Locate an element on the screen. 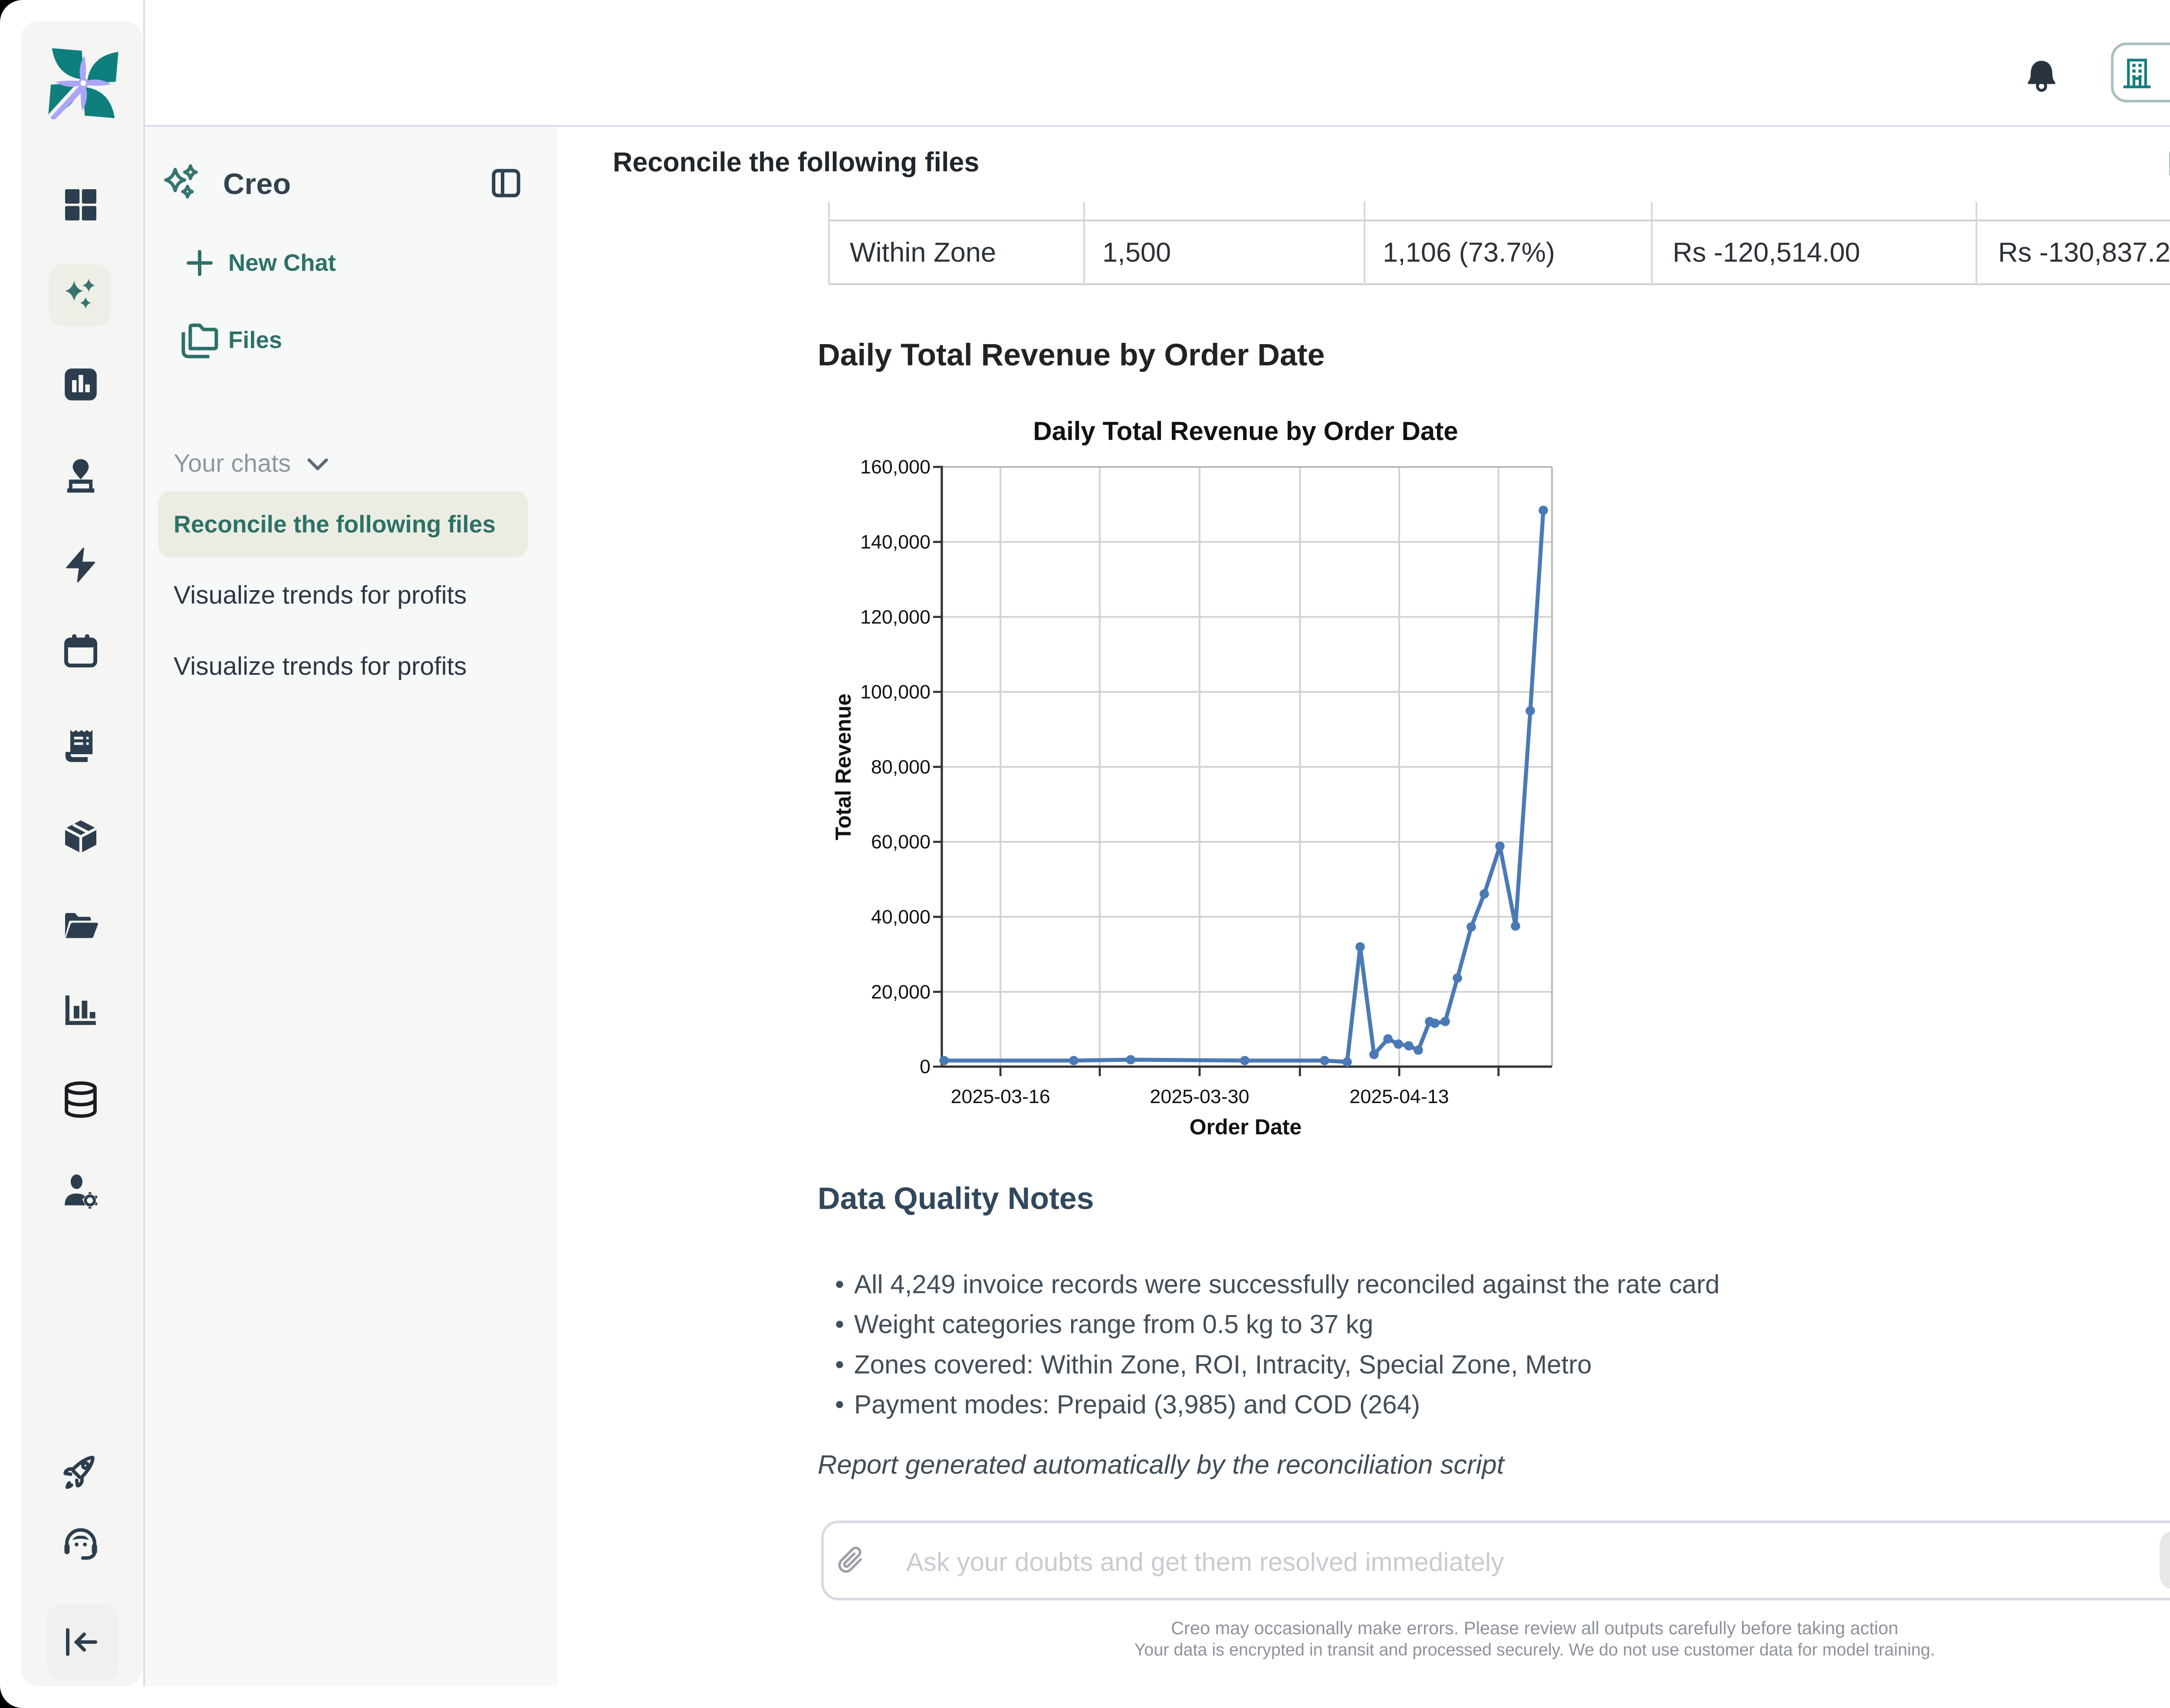  svg-text: 100,000 is located at coordinates (895, 692).